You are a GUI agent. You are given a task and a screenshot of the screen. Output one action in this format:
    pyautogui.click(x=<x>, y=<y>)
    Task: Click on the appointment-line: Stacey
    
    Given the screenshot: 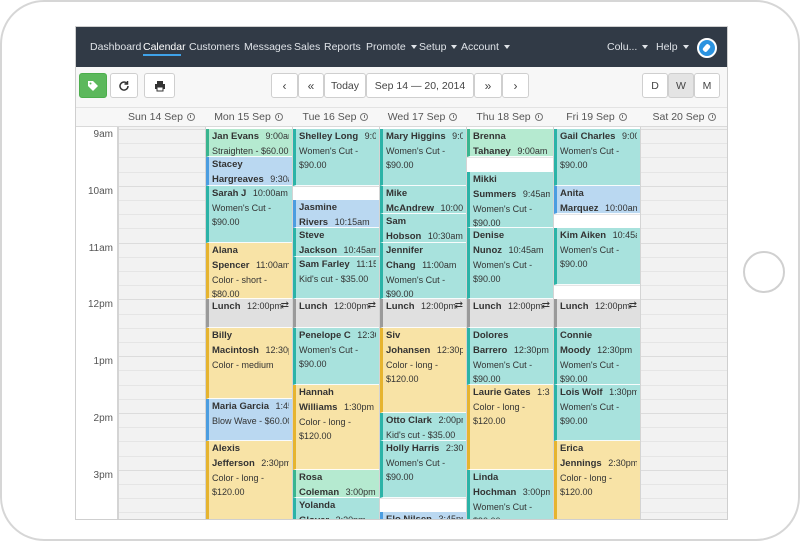 What is the action you would take?
    pyautogui.click(x=250, y=164)
    